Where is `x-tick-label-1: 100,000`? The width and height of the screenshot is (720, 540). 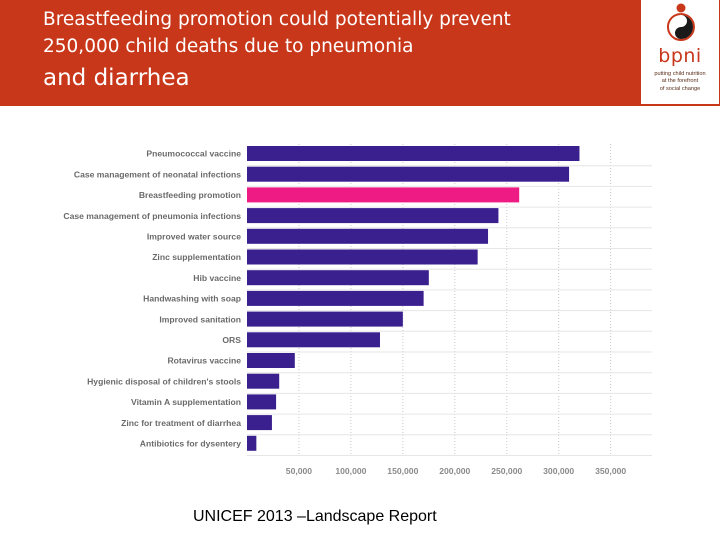 x-tick-label-1: 100,000 is located at coordinates (350, 471).